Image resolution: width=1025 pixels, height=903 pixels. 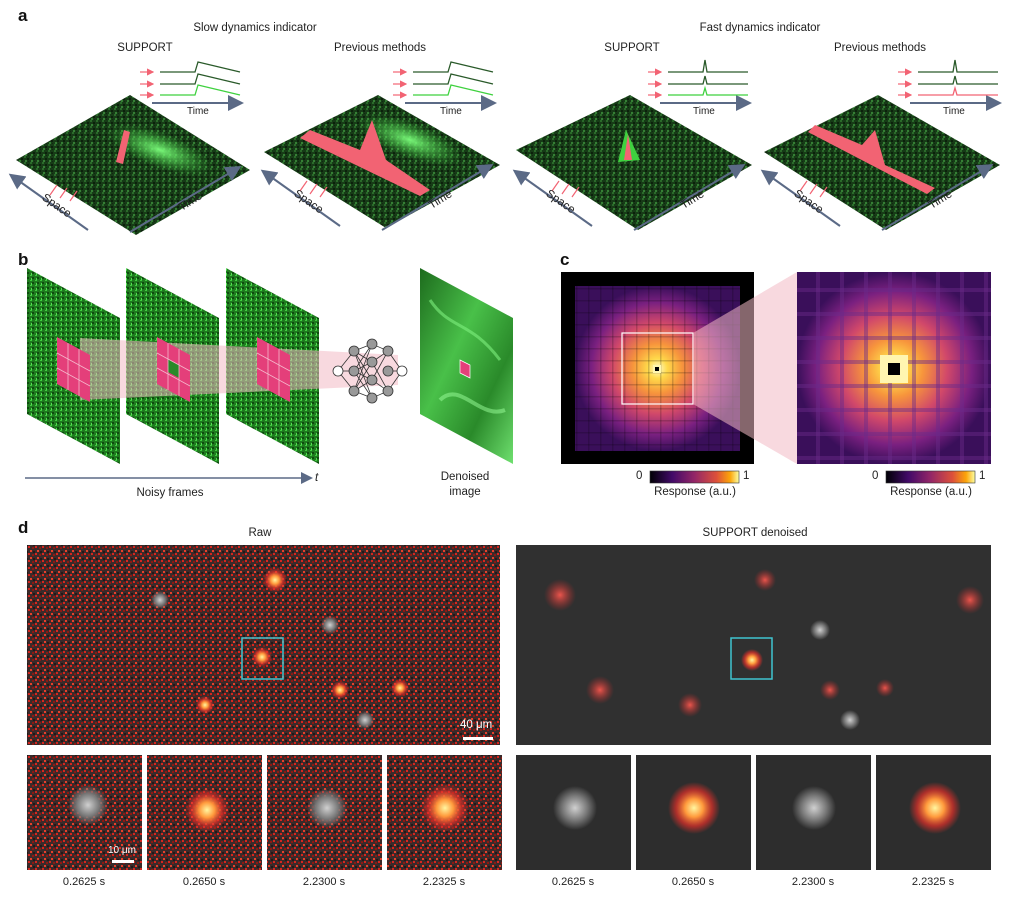 I want to click on panel-c-letter: c, so click(x=565, y=259).